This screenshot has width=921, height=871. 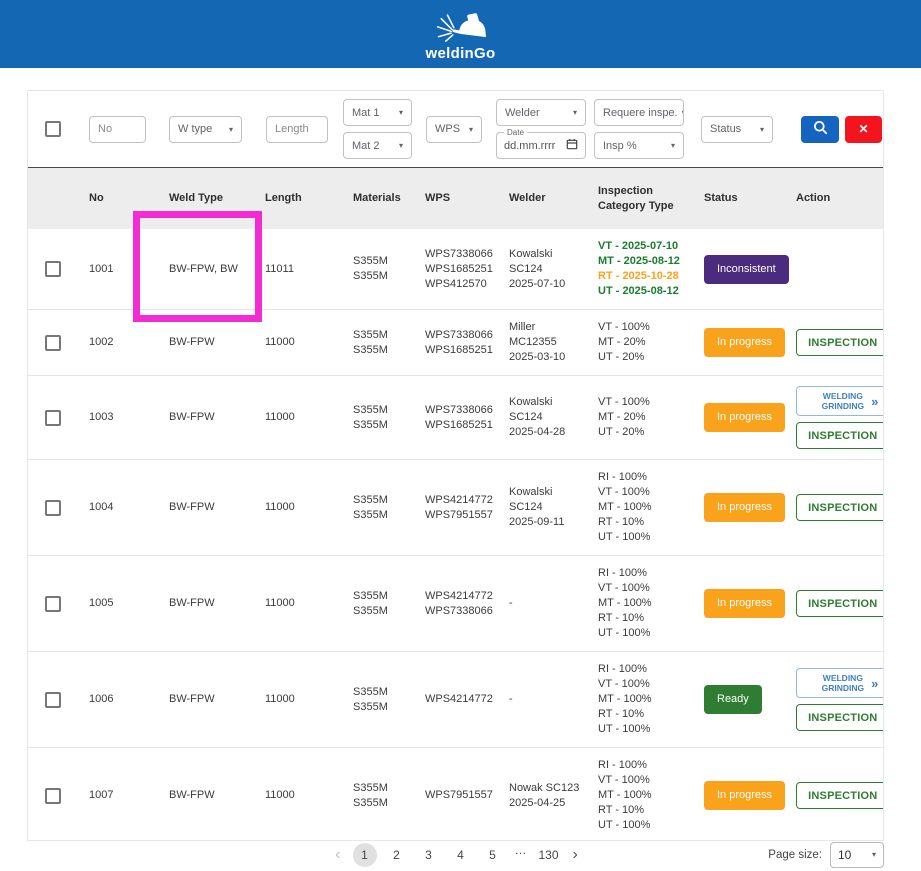 What do you see at coordinates (53, 129) in the screenshot?
I see `select-all-checkbox` at bounding box center [53, 129].